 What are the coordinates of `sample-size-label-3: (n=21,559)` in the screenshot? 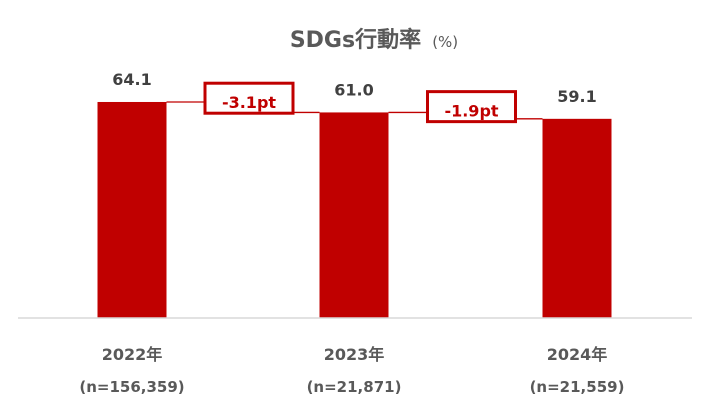 It's located at (577, 387).